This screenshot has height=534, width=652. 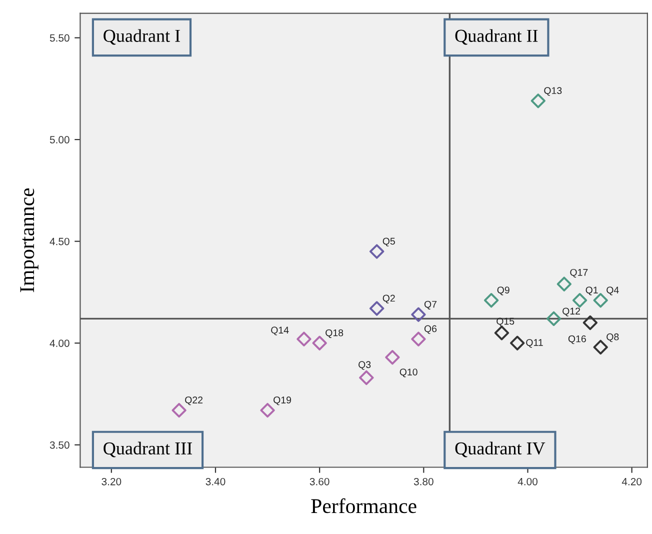 I want to click on annotation: Q13, so click(x=553, y=91).